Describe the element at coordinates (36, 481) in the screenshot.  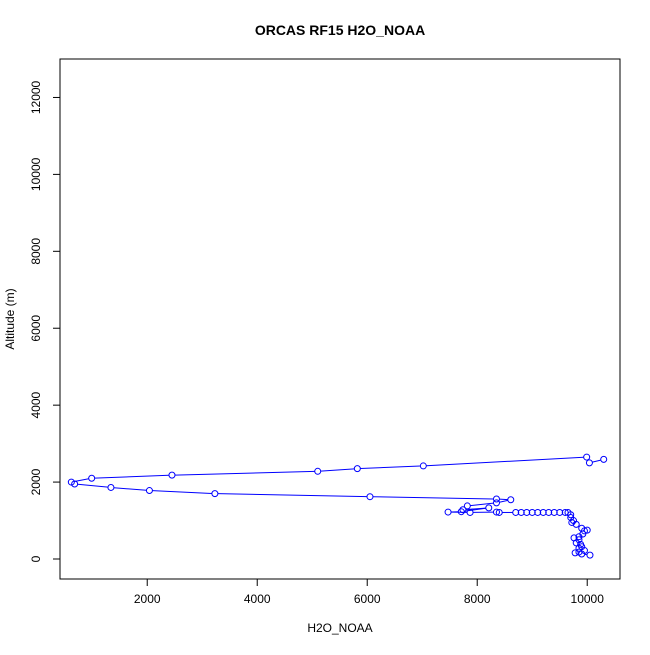
I see `y-tick-label: 2000` at that location.